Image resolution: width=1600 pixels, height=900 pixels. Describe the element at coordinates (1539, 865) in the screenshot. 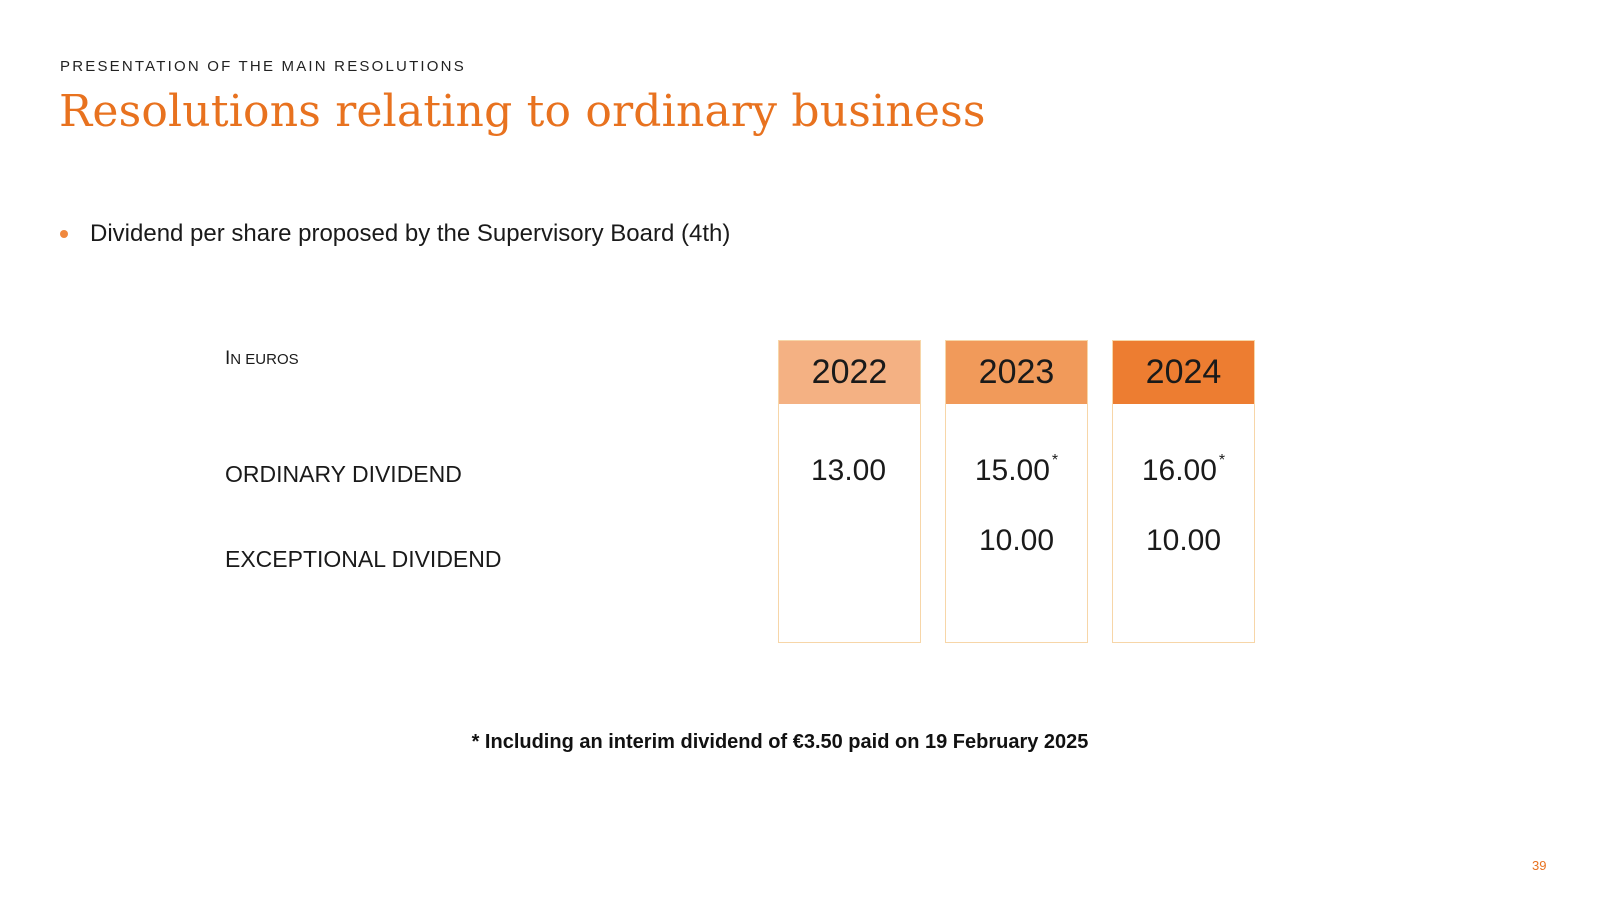

I see `page-number: 39` at that location.